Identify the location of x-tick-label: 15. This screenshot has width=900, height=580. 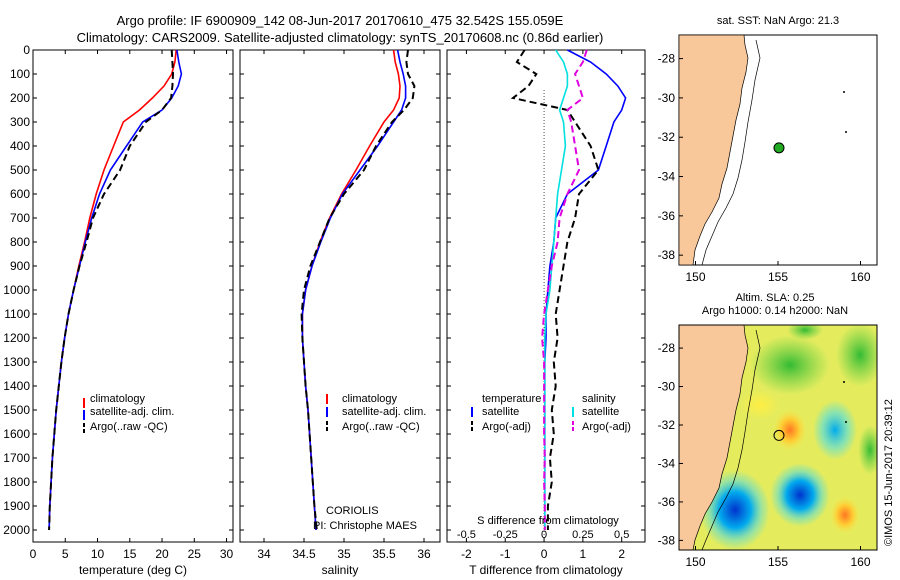
(130, 554).